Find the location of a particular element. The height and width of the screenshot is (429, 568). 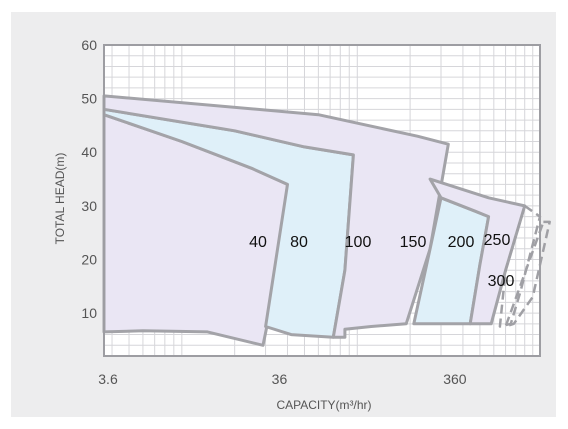

curve-label-300: 300 is located at coordinates (501, 281).